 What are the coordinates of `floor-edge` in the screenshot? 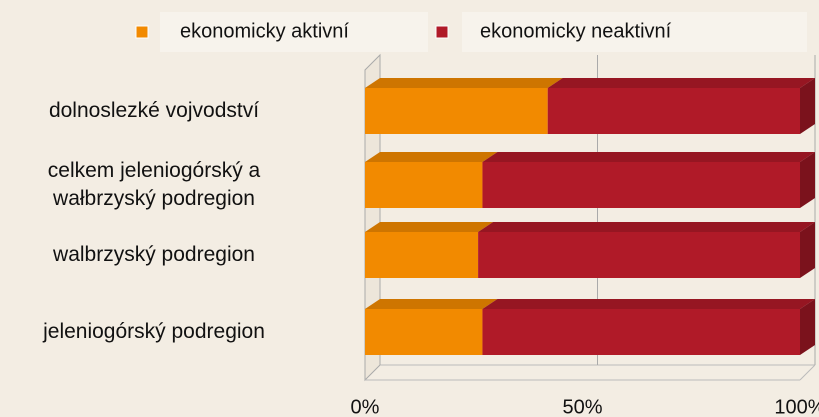 It's located at (807, 372).